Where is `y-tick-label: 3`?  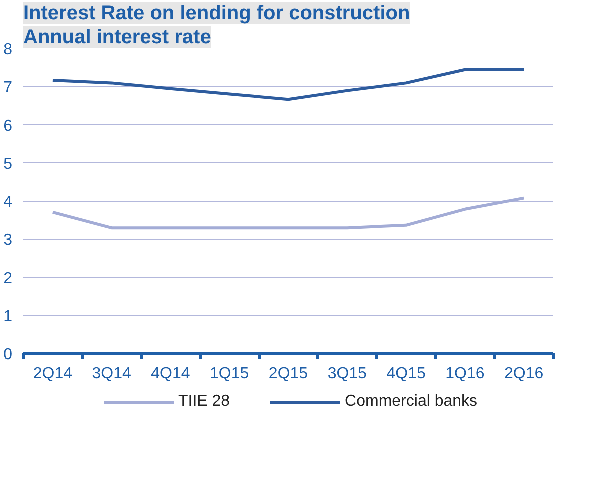
y-tick-label: 3 is located at coordinates (8, 241).